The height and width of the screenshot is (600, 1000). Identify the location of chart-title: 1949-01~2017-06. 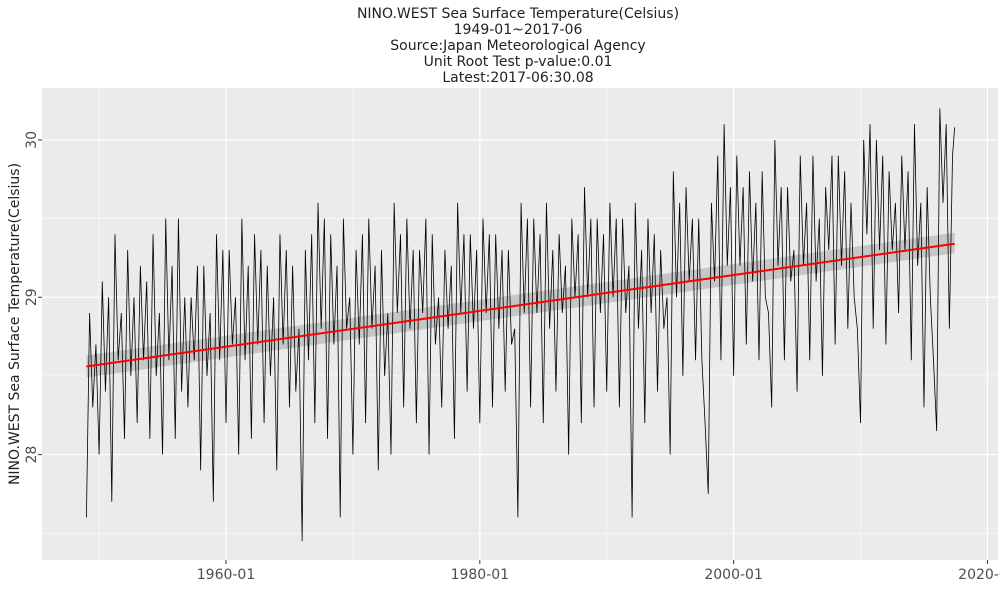
(518, 30).